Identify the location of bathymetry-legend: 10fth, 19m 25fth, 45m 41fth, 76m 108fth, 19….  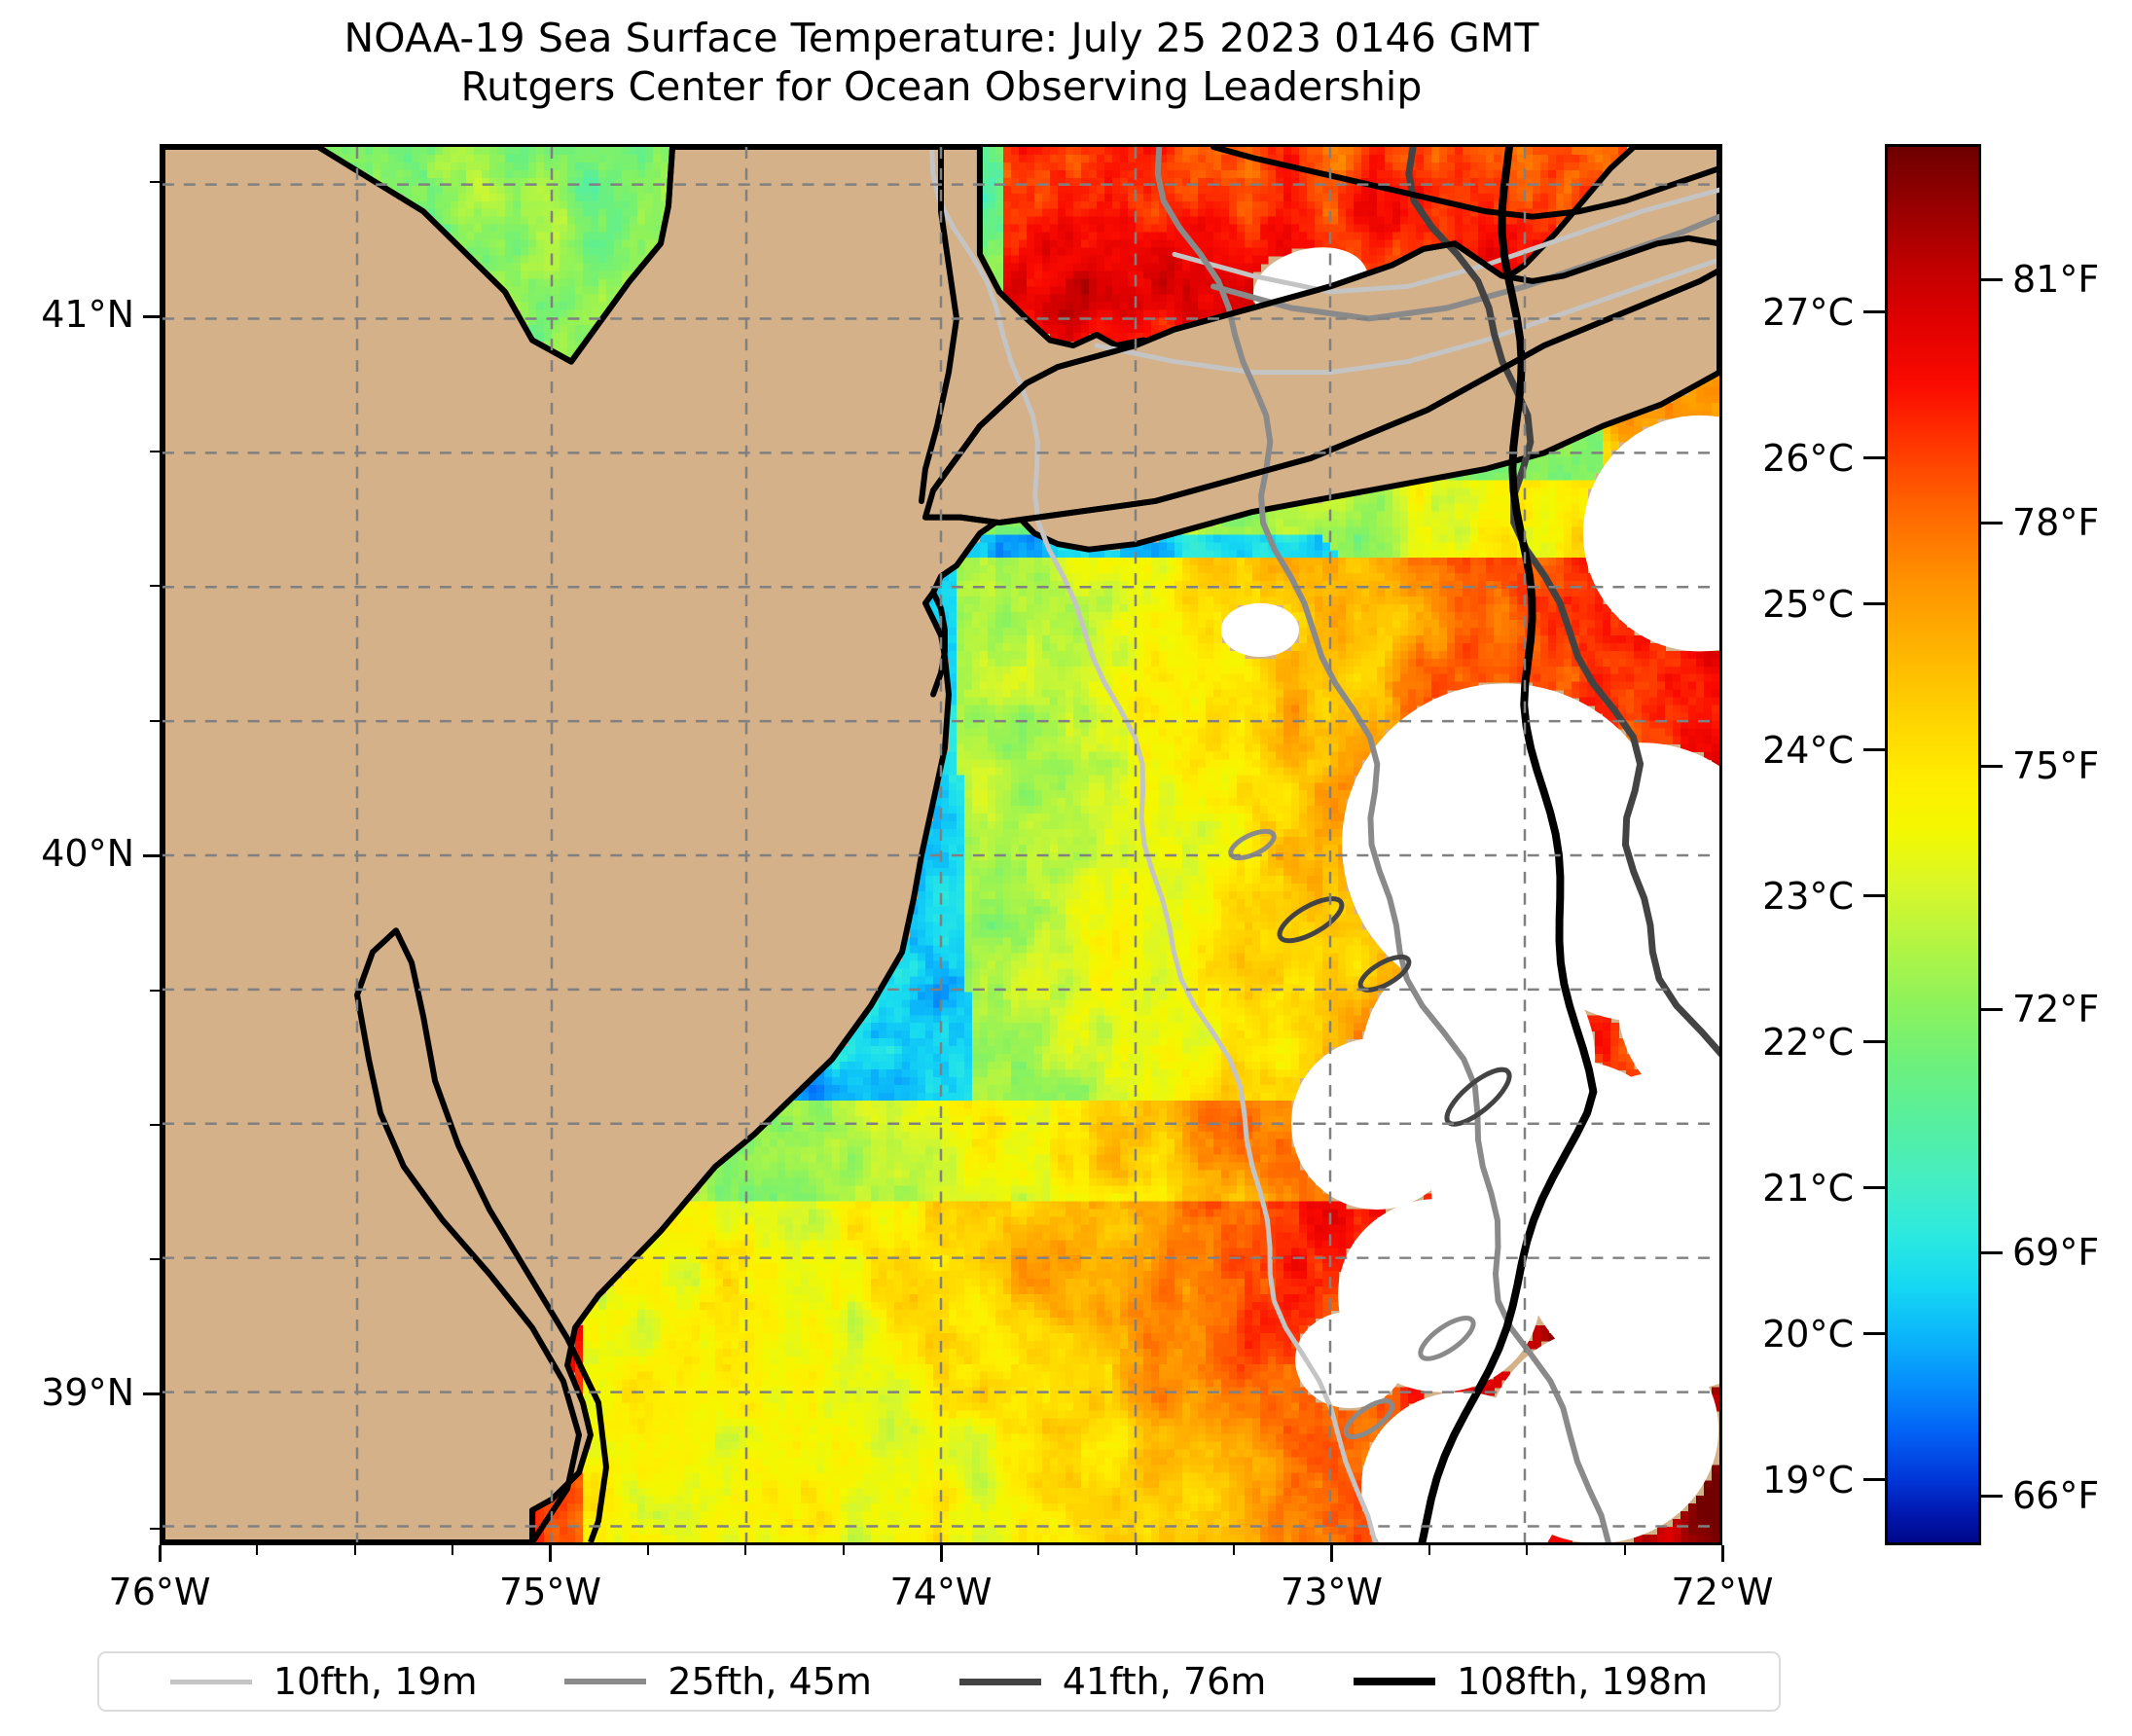
(939, 1682).